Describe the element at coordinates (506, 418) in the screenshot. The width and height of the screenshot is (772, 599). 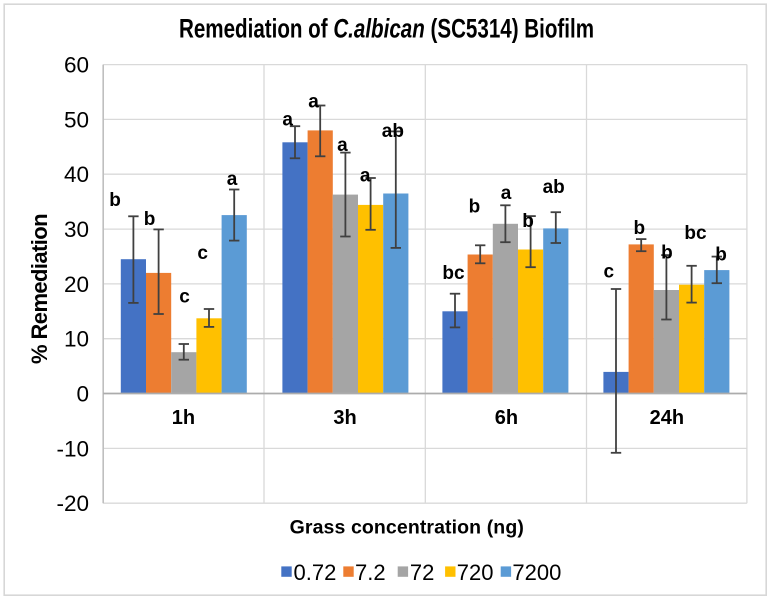
I see `svg-text: 6h` at that location.